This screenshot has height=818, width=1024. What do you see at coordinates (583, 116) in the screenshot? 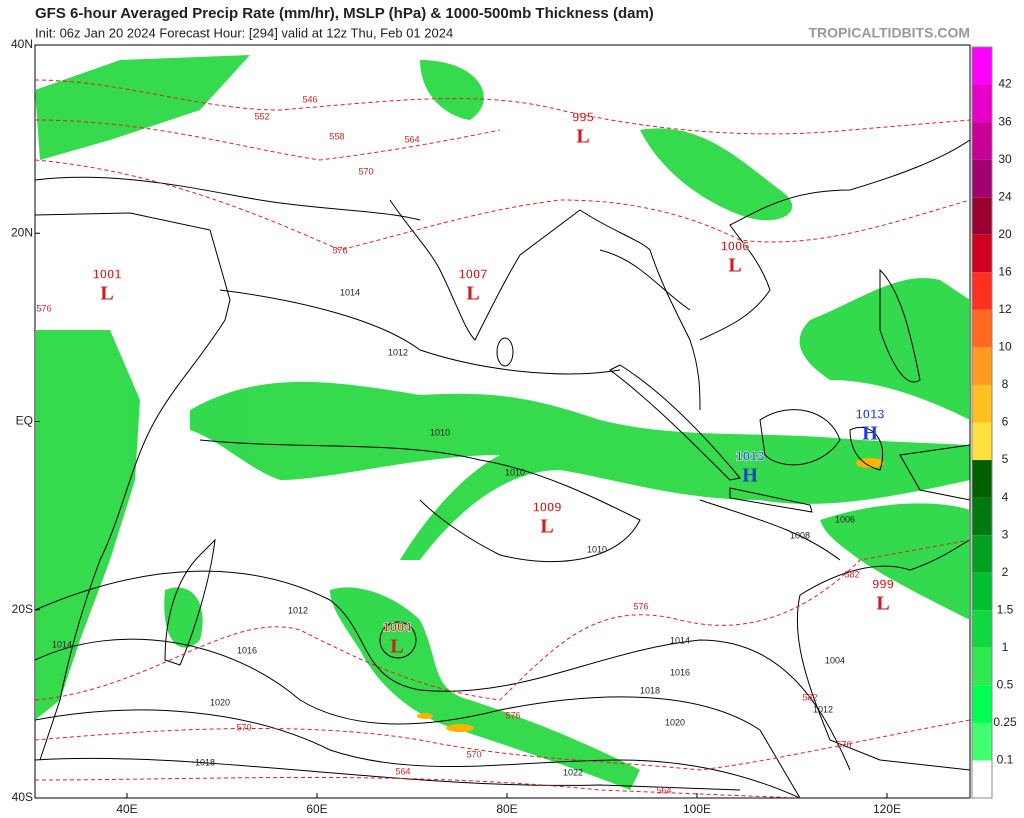
I see `center-value: 995` at bounding box center [583, 116].